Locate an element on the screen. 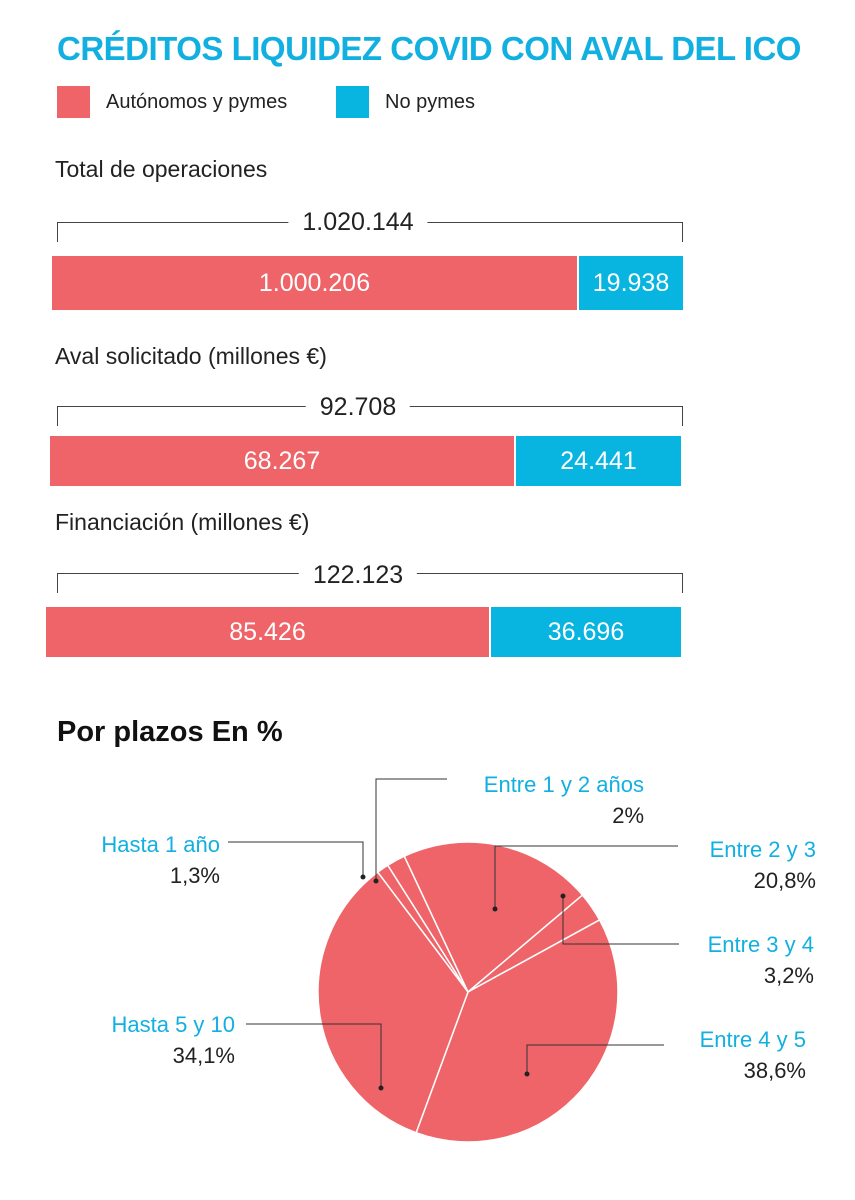  legend-item-autonomos: Autónomos y pymes is located at coordinates (172, 102).